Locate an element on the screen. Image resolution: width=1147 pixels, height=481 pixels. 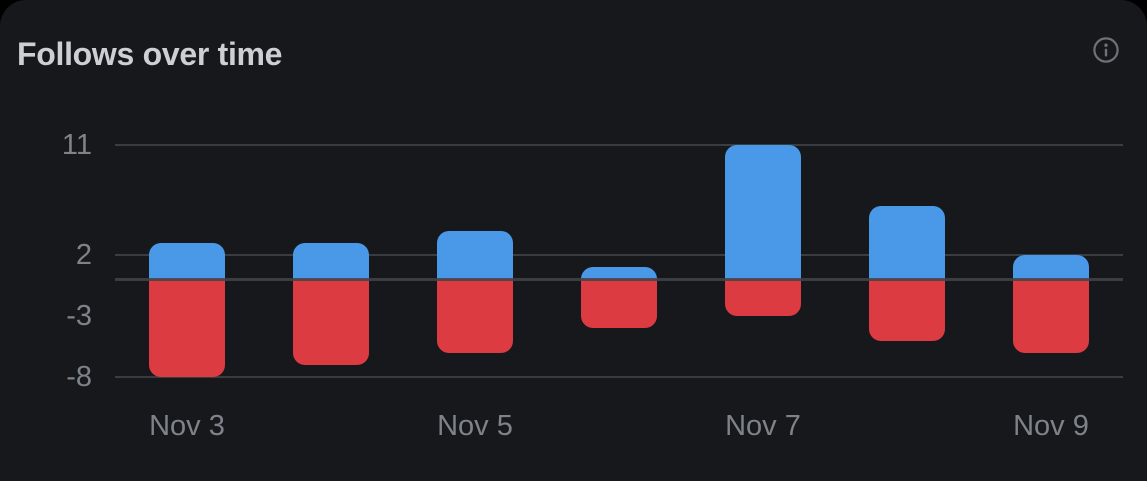
x-axis-tick-label: Nov 3 is located at coordinates (187, 426).